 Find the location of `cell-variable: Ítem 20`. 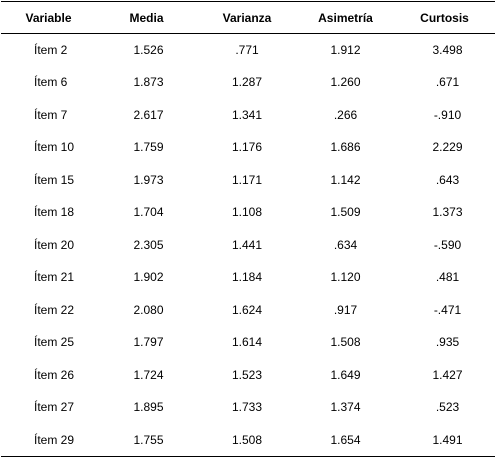

cell-variable: Ítem 20 is located at coordinates (54, 244).